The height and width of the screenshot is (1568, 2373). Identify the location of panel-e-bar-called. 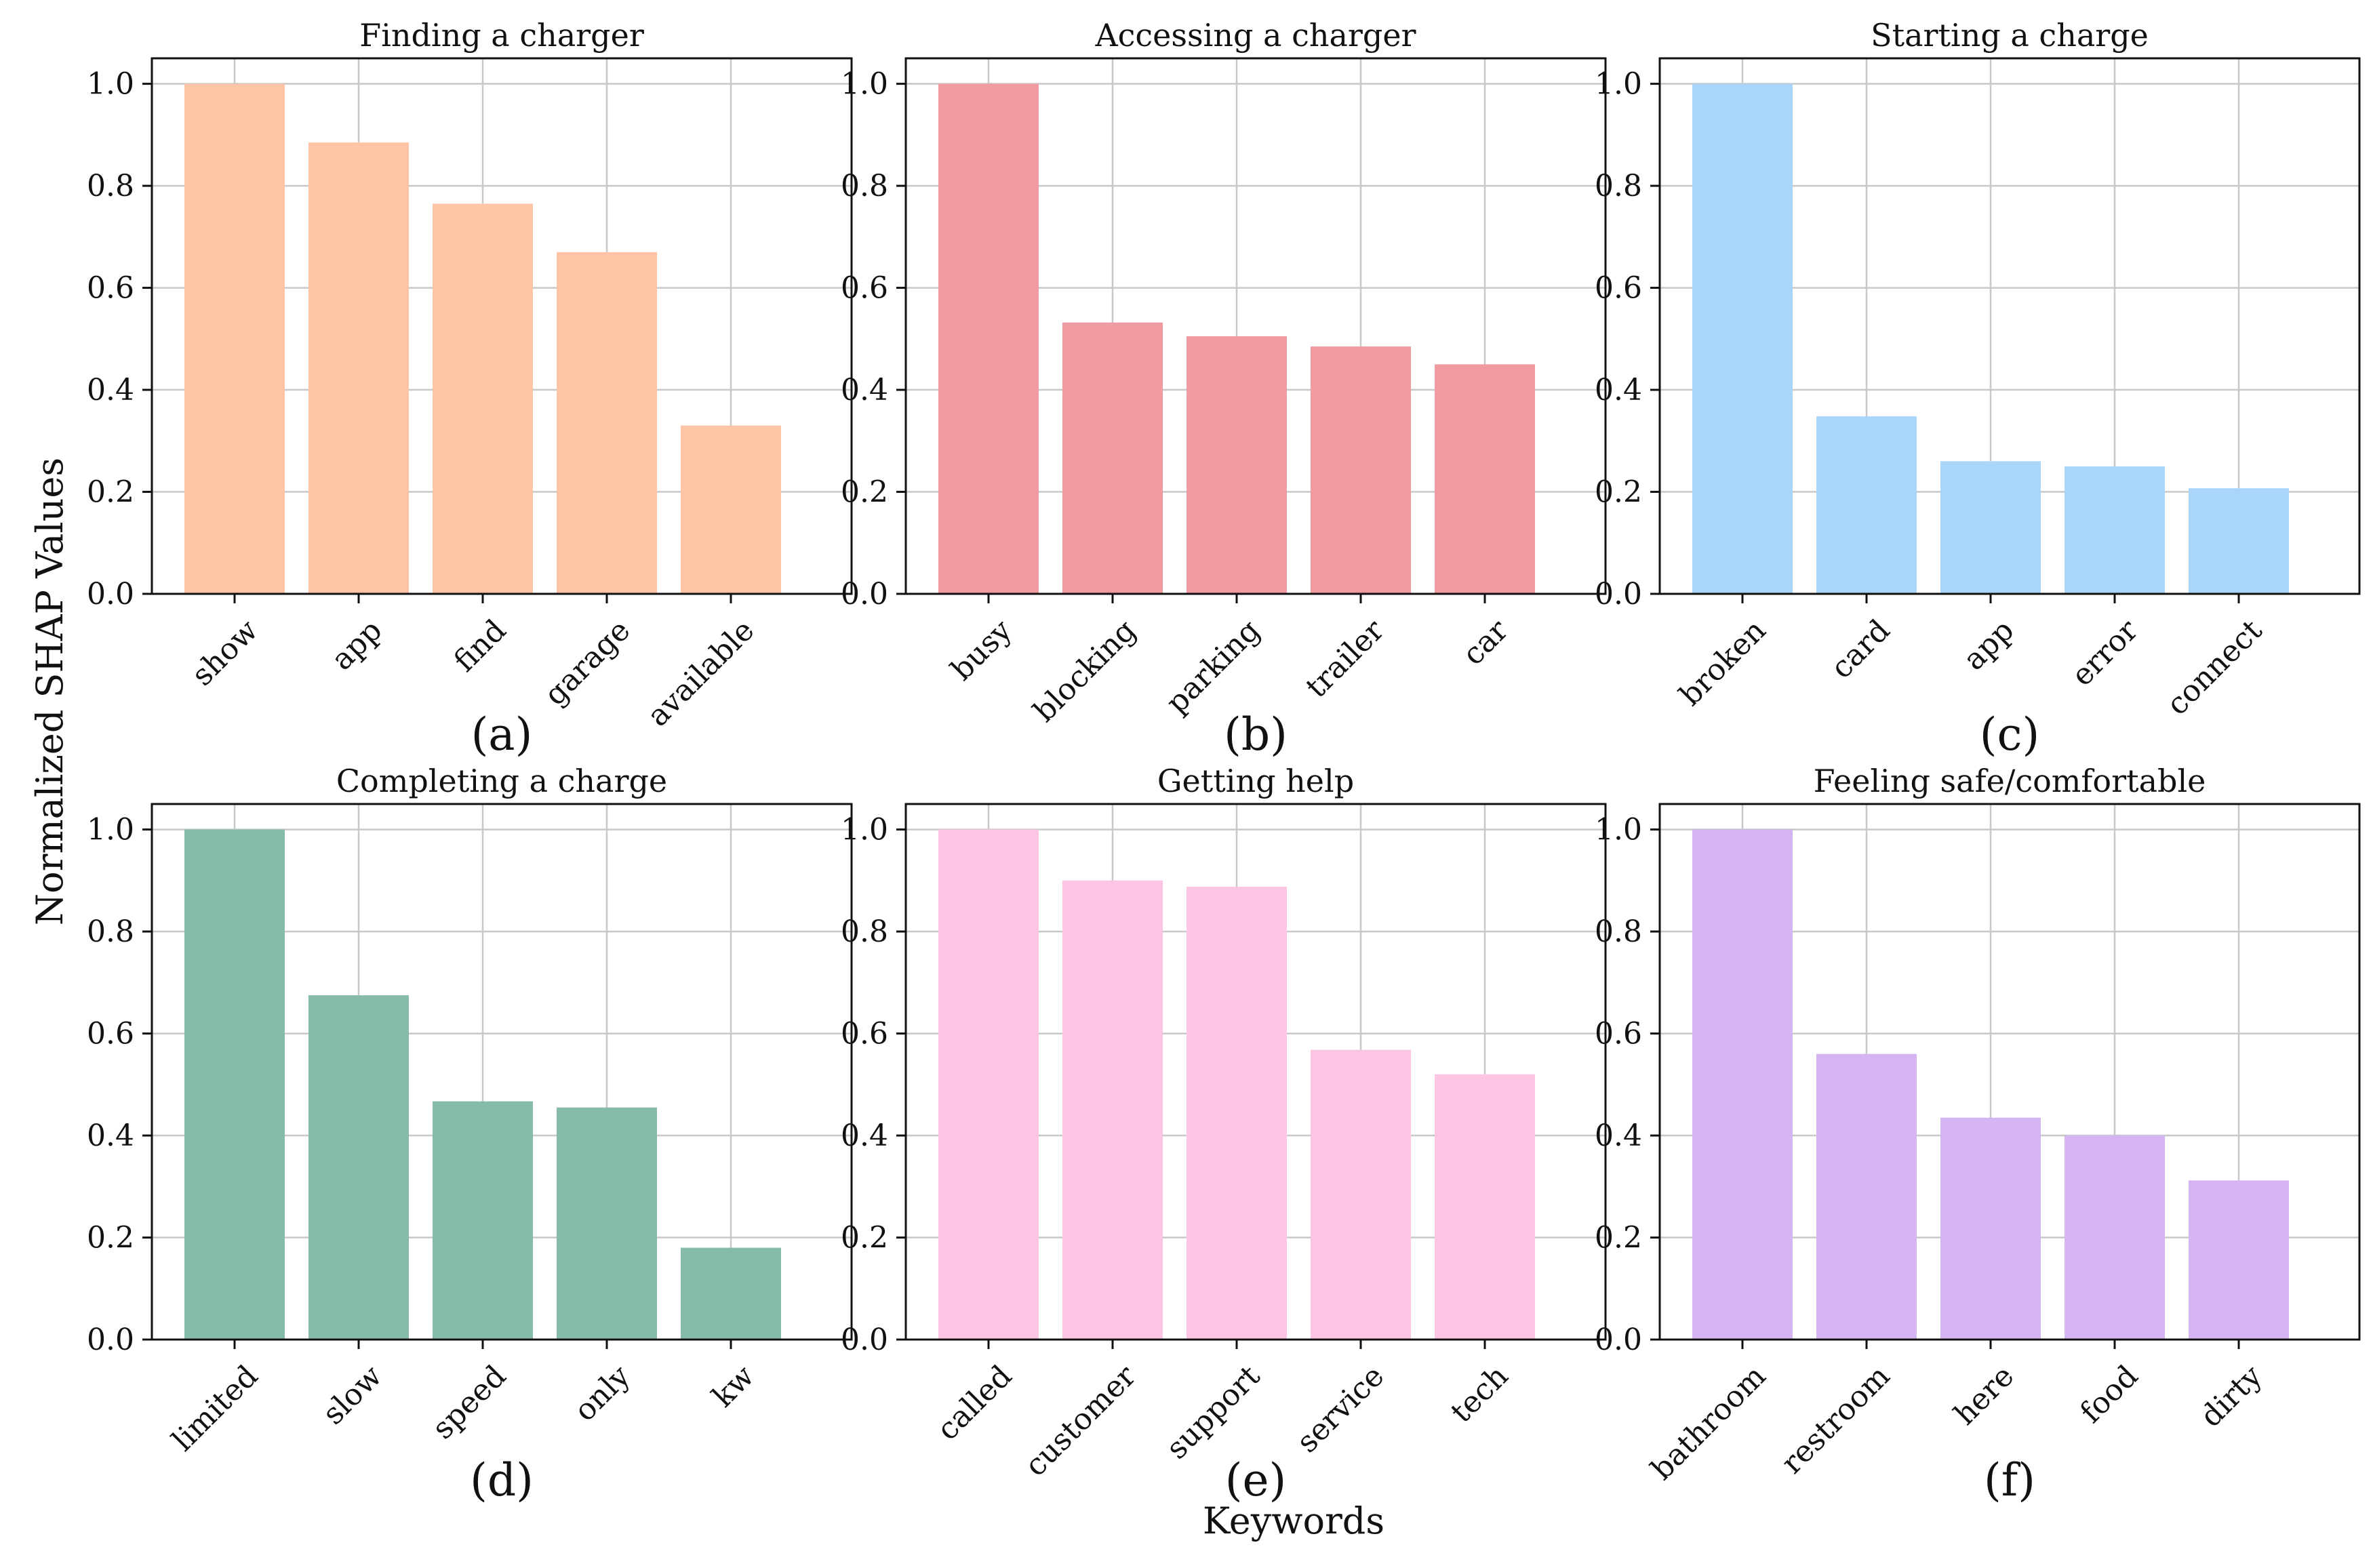
(989, 1085).